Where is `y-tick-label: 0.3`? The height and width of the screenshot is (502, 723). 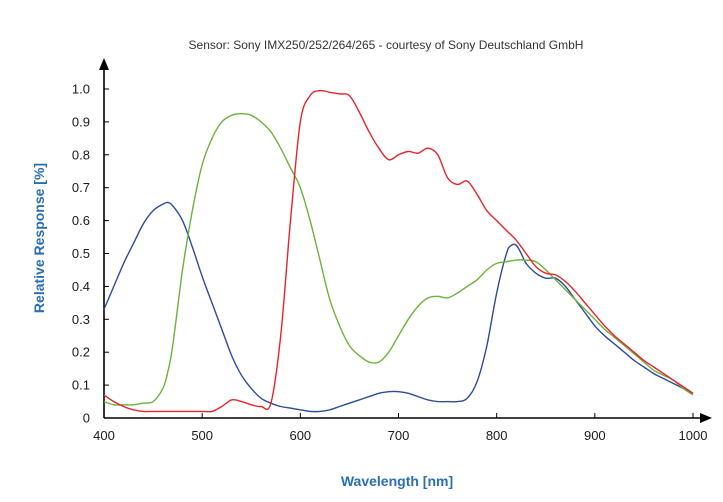
y-tick-label: 0.3 is located at coordinates (81, 319).